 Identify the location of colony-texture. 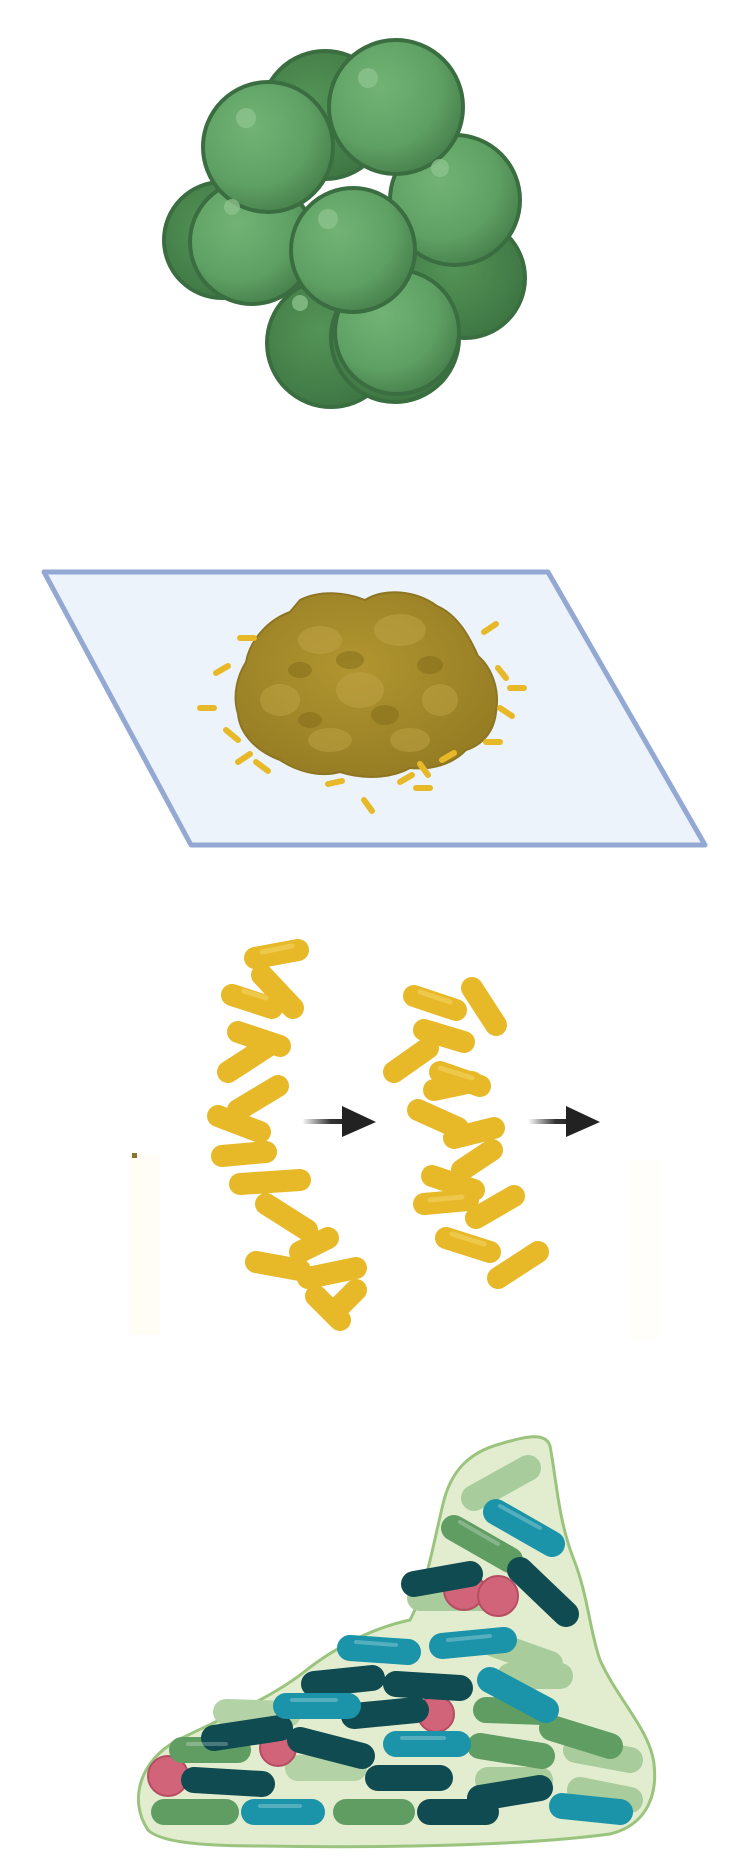
(359, 683).